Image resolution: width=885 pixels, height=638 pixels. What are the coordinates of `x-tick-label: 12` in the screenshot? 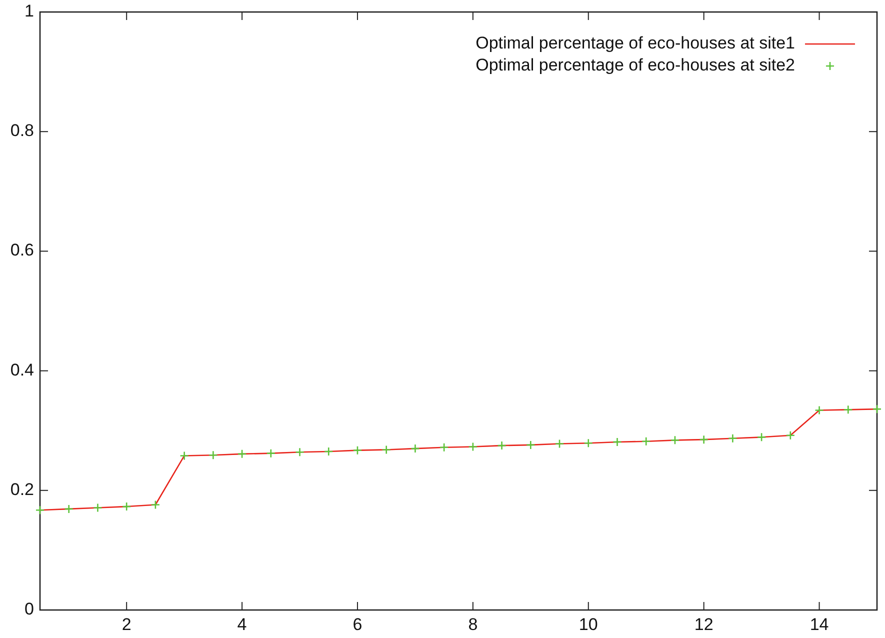 It's located at (704, 624).